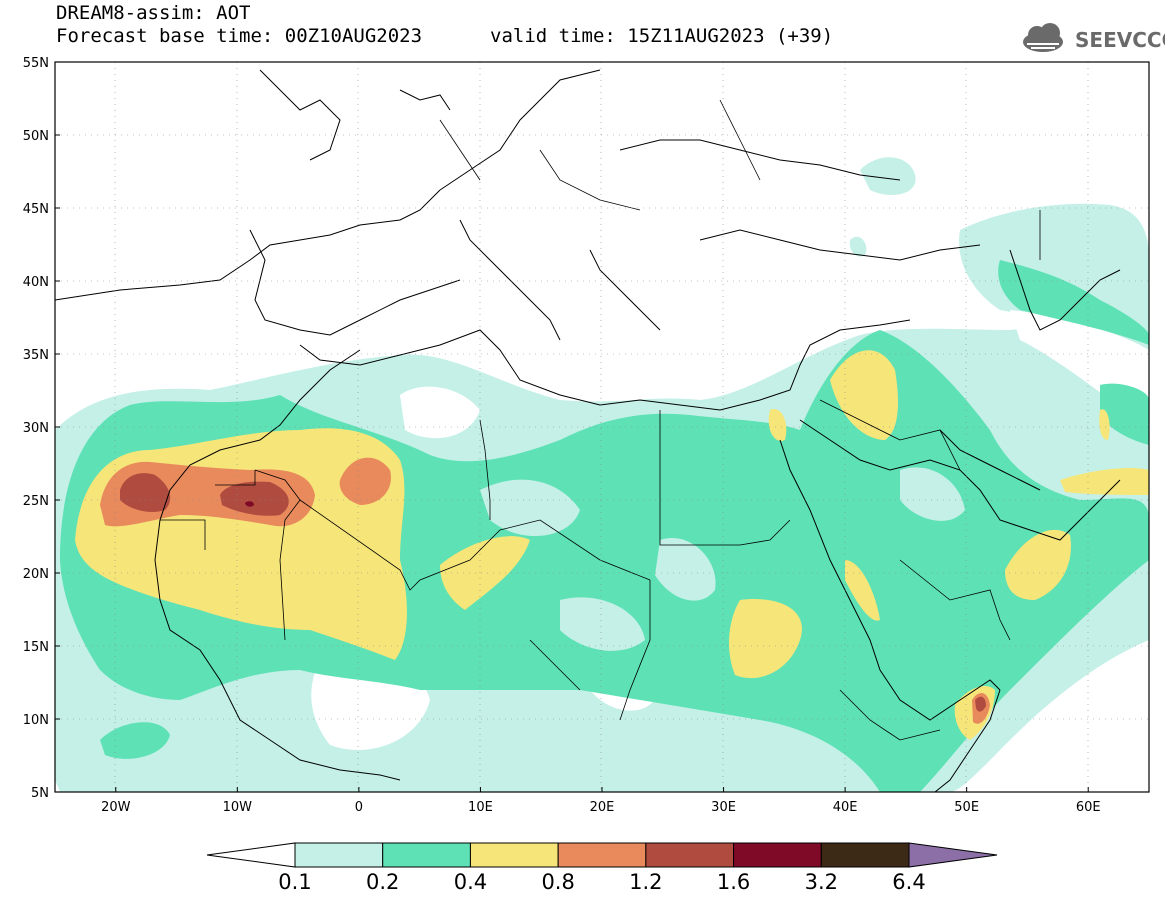 Image resolution: width=1165 pixels, height=905 pixels. What do you see at coordinates (36, 647) in the screenshot?
I see `lat-label-15n: 15N` at bounding box center [36, 647].